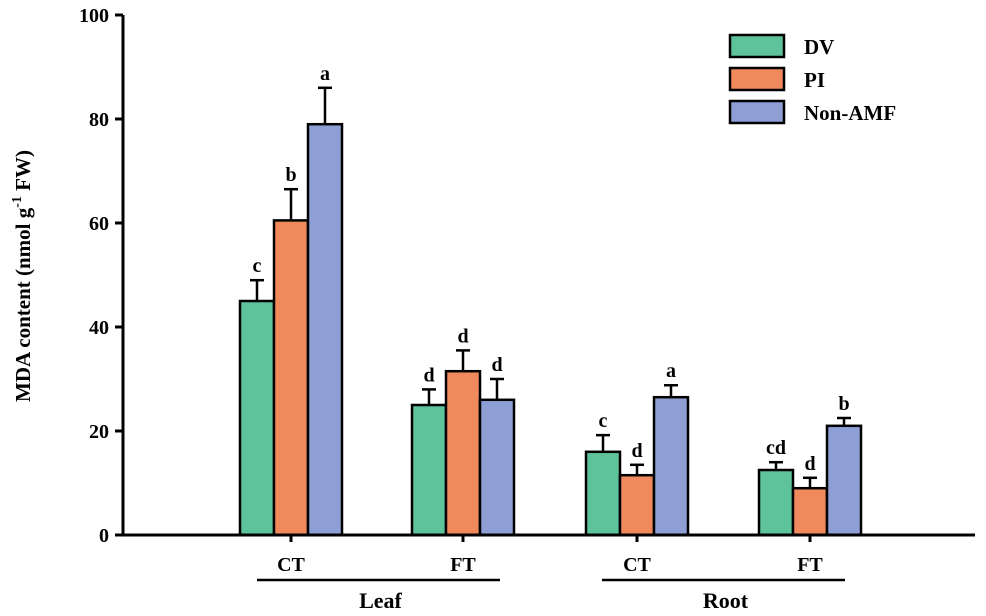 This screenshot has height=616, width=986. What do you see at coordinates (380, 600) in the screenshot?
I see `group-label-leaf: Leaf` at bounding box center [380, 600].